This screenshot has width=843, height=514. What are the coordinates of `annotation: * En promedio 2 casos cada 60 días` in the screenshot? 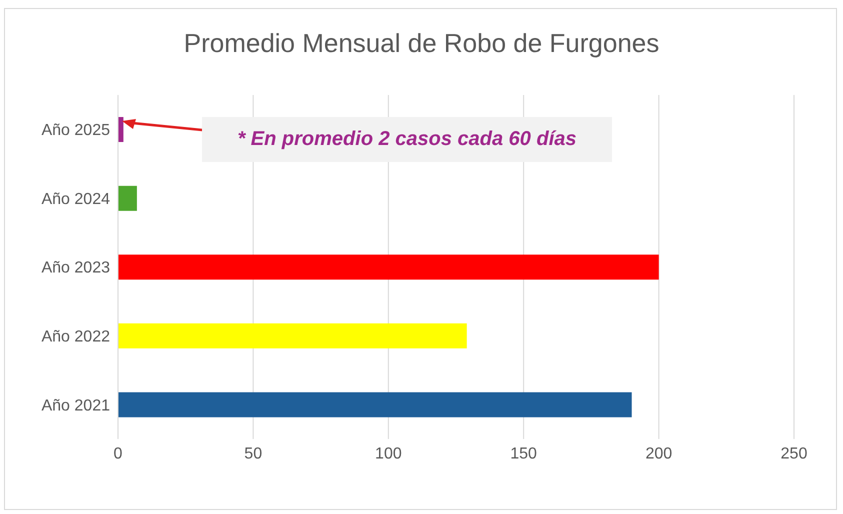 It's located at (407, 139).